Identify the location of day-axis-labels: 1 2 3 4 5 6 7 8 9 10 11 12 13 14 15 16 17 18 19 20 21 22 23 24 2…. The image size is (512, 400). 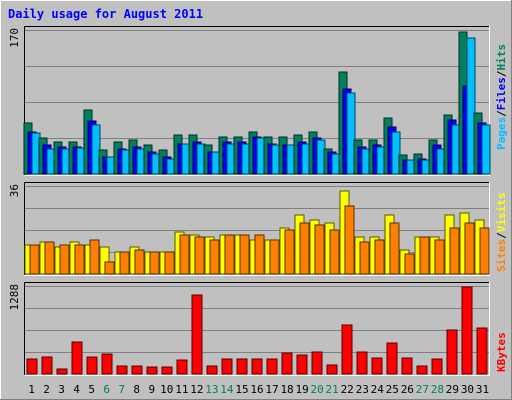
(258, 389).